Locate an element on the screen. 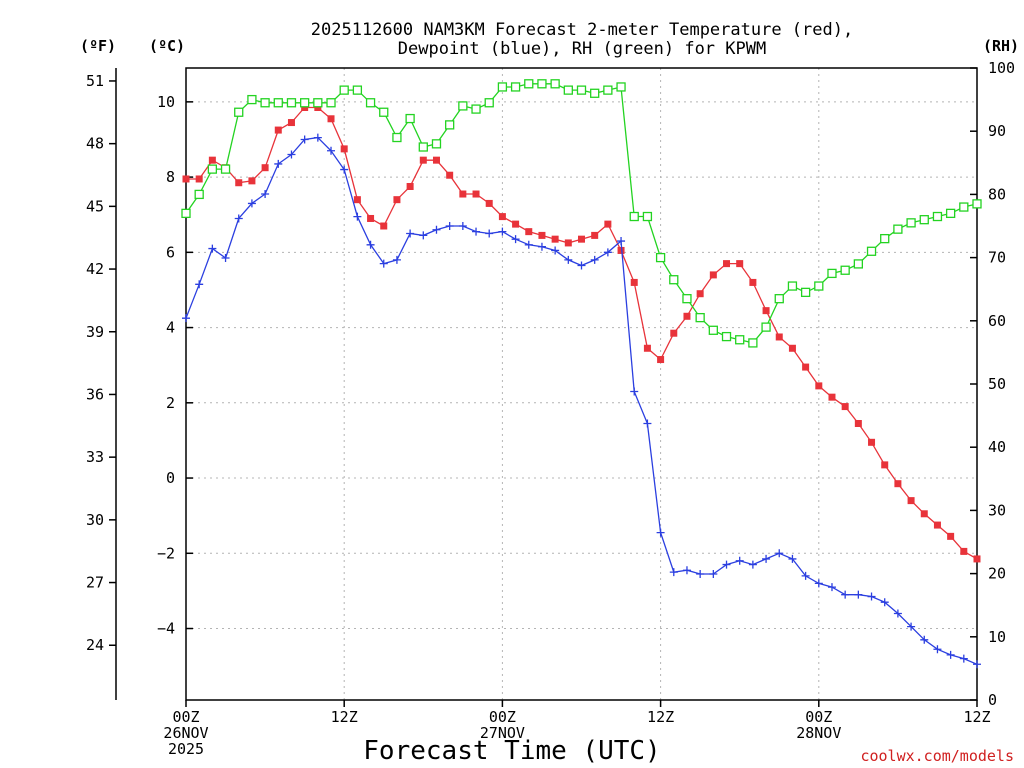  x-tick-label: 27NOV is located at coordinates (502, 733).